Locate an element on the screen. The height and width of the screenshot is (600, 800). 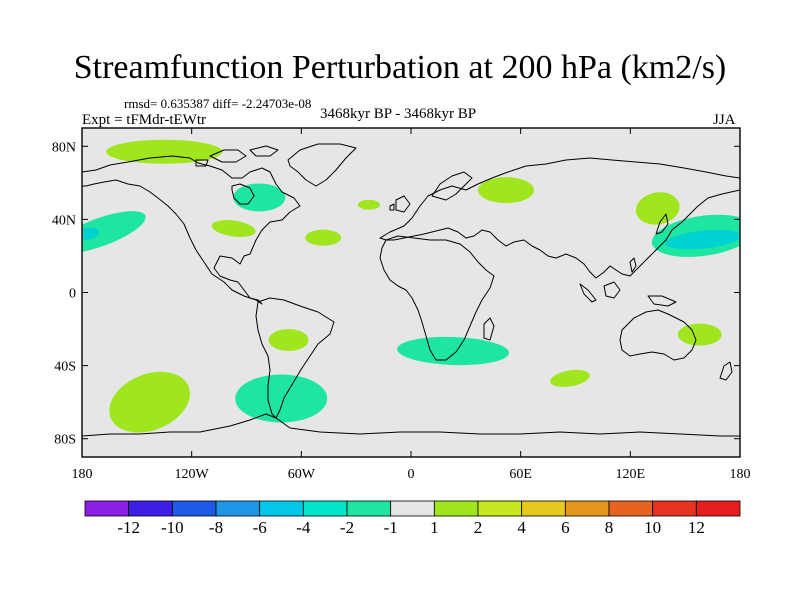
colorbar-label: -6 is located at coordinates (260, 527).